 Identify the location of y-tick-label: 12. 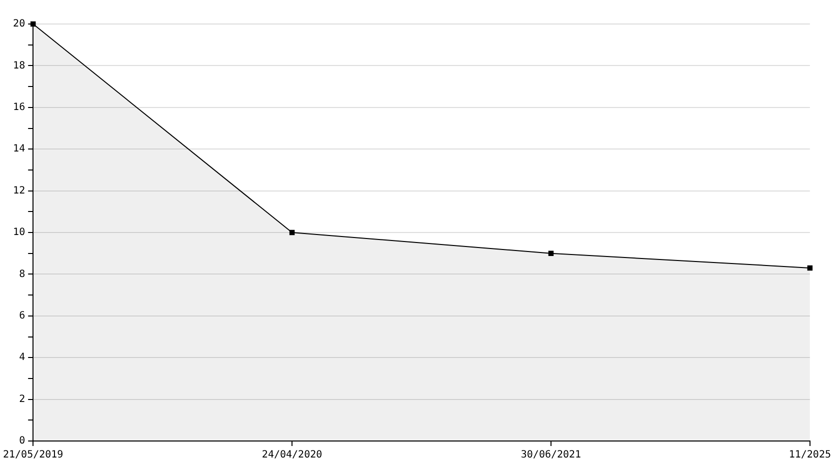
(19, 190).